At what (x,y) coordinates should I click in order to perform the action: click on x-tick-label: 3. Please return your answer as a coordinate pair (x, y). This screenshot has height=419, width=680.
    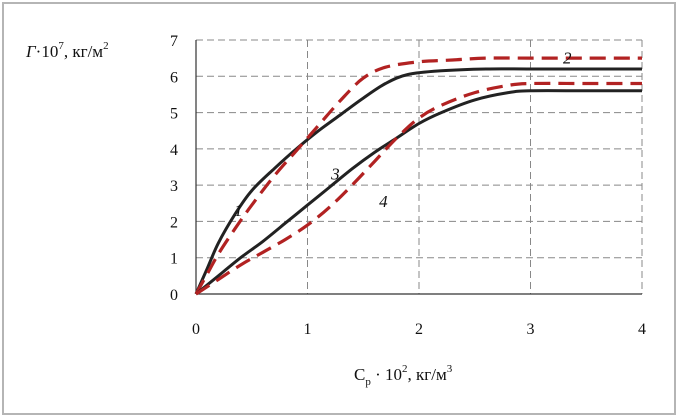
    Looking at the image, I should click on (531, 329).